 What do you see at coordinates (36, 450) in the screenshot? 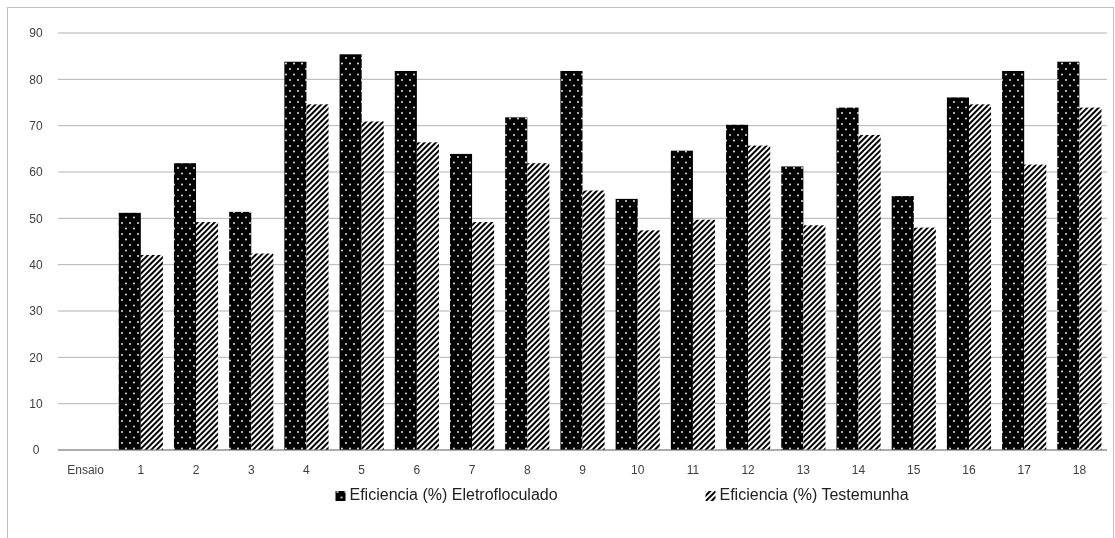
I see `y-tick-label: 0` at bounding box center [36, 450].